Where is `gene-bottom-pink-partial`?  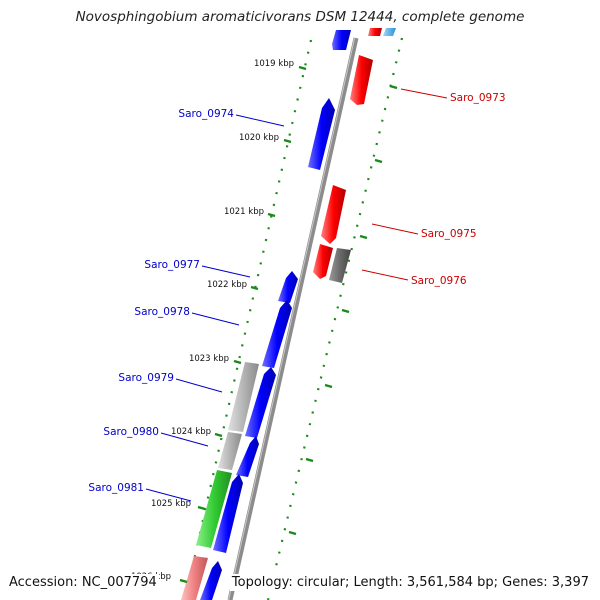
gene-bottom-pink-partial is located at coordinates (194, 578).